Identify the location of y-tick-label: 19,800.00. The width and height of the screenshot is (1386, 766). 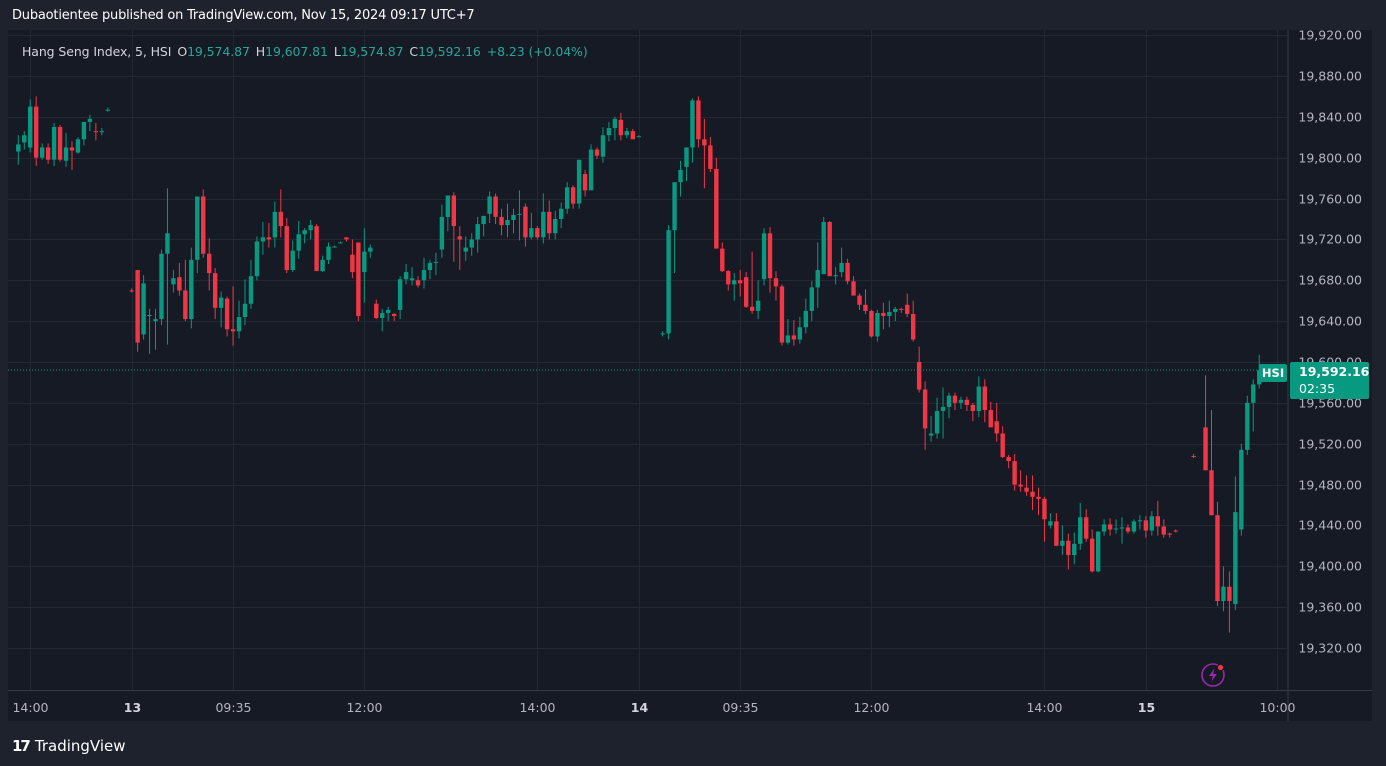
(1330, 158).